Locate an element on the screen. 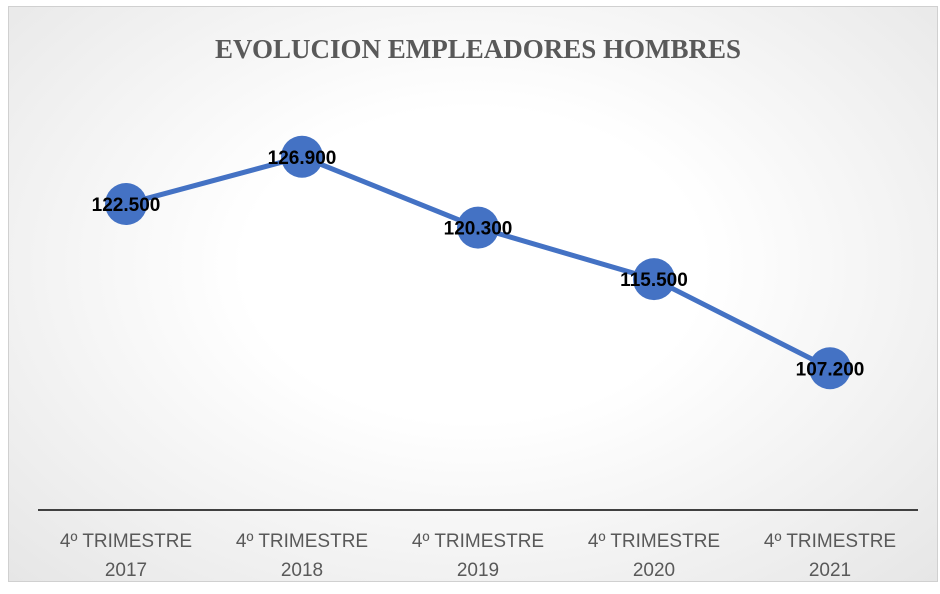 The width and height of the screenshot is (940, 594). data-label: 122.500 is located at coordinates (126, 205).